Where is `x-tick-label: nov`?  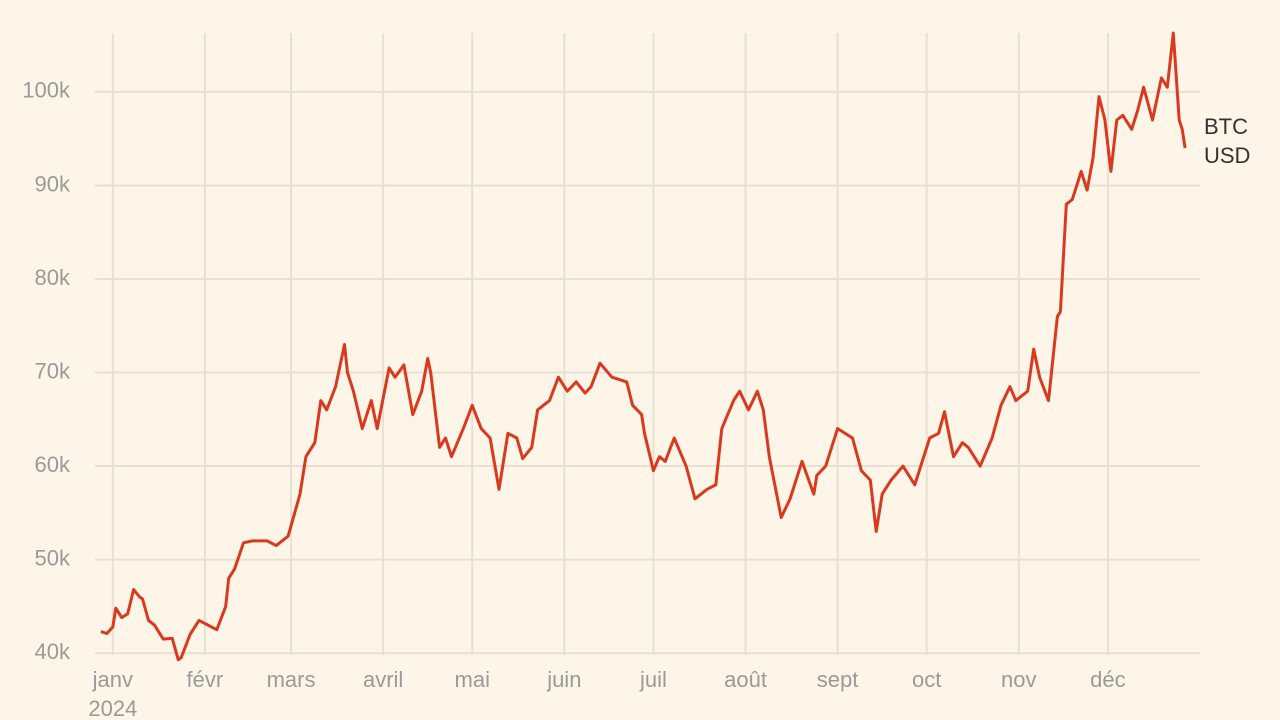
x-tick-label: nov is located at coordinates (1018, 679).